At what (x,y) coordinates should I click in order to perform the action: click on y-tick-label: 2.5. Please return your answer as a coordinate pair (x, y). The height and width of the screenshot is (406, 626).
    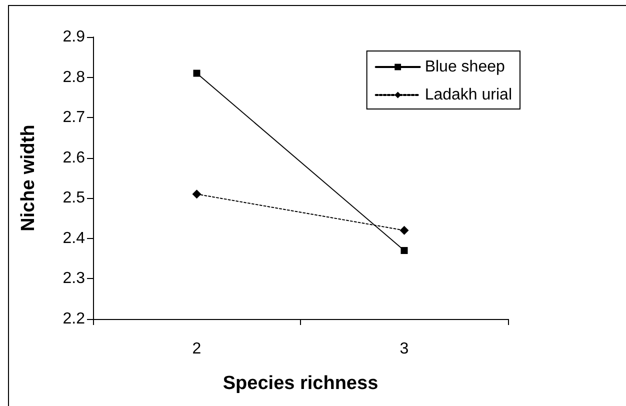
    Looking at the image, I should click on (74, 198).